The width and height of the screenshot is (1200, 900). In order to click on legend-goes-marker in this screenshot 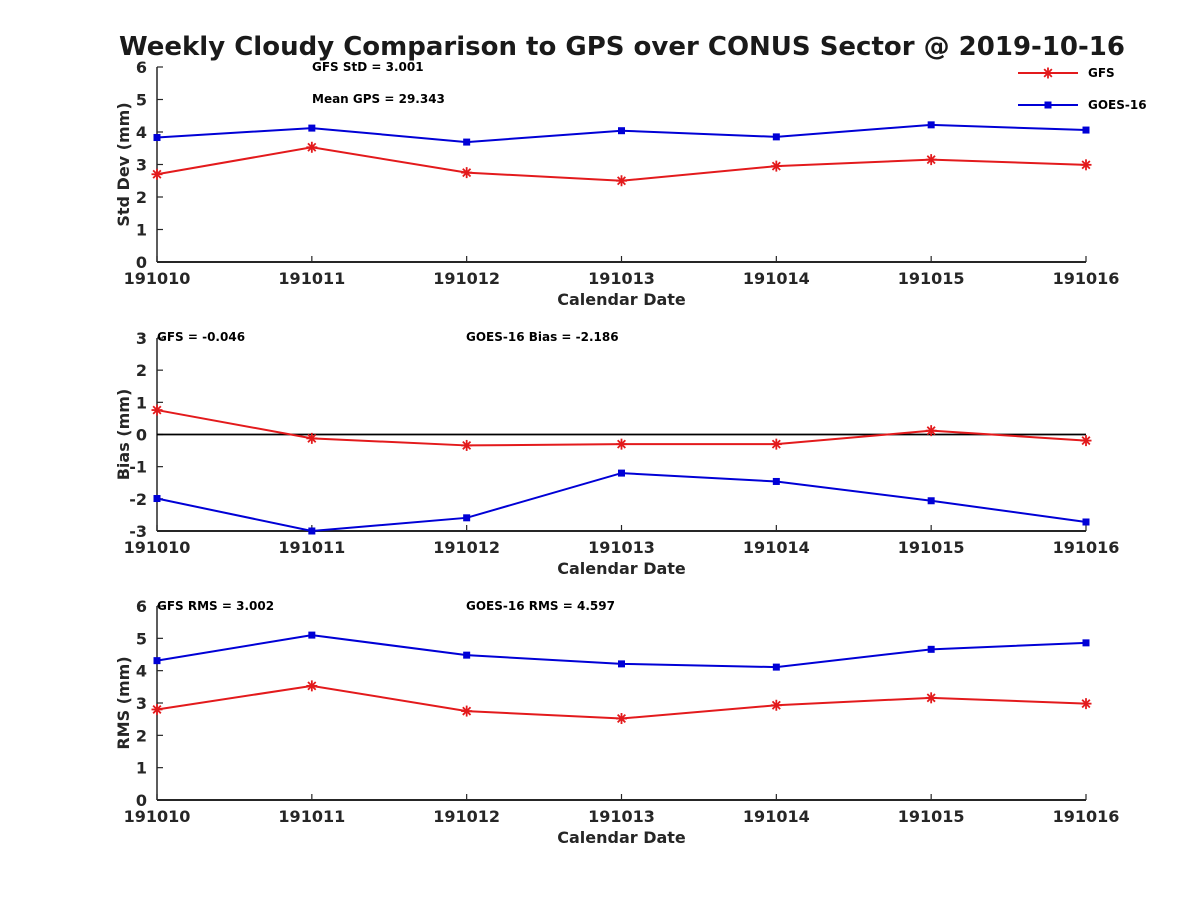, I will do `click(1048, 105)`.